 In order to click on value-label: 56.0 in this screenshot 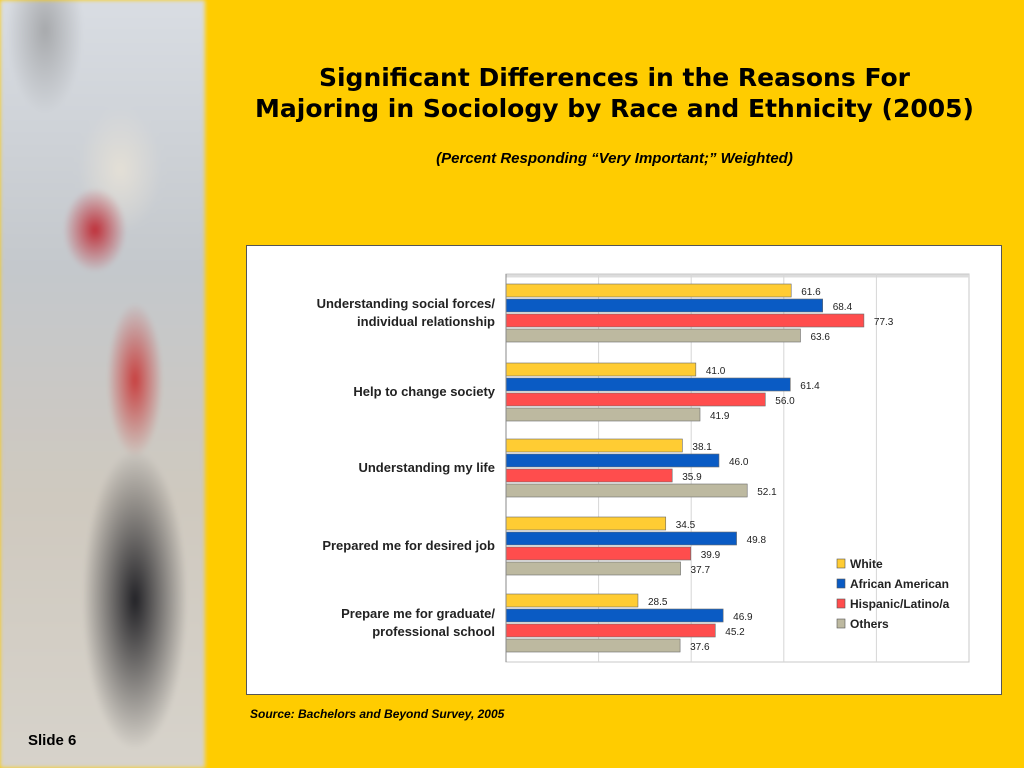, I will do `click(785, 401)`.